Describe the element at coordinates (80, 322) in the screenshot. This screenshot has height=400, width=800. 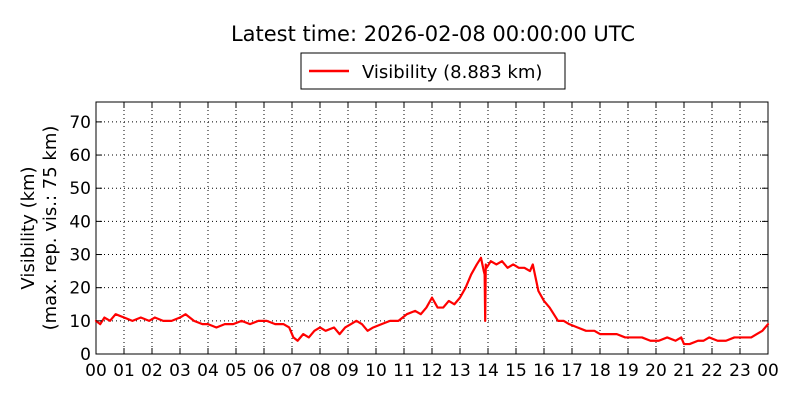
I see `y-tick-label: 10` at that location.